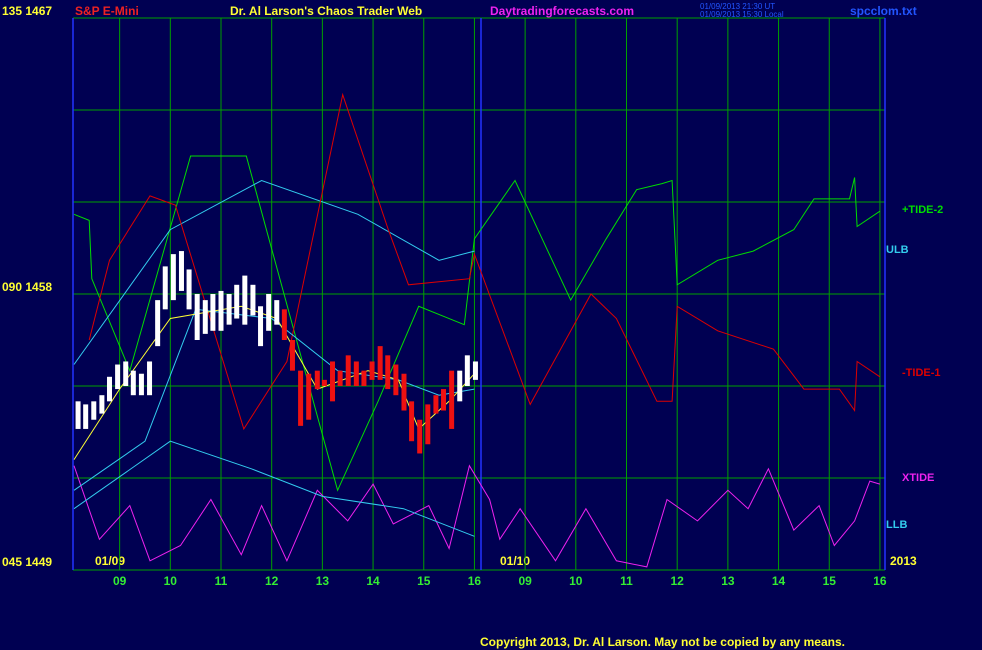 Image resolution: width=982 pixels, height=650 pixels. What do you see at coordinates (883, 11) in the screenshot?
I see `file-name: spcclom.txt` at bounding box center [883, 11].